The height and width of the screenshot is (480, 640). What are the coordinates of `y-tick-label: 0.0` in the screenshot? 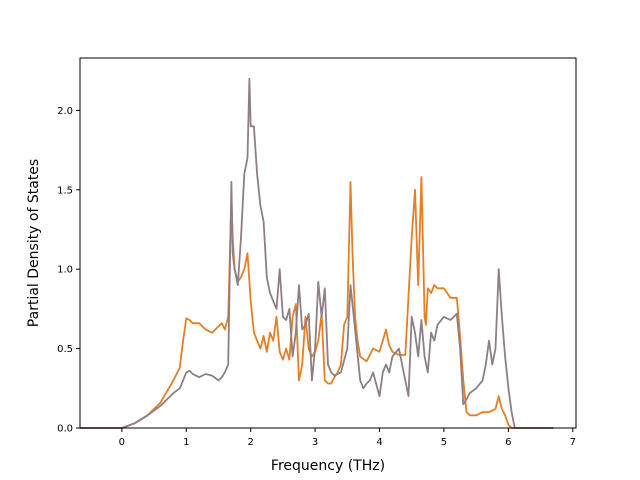 It's located at (65, 429).